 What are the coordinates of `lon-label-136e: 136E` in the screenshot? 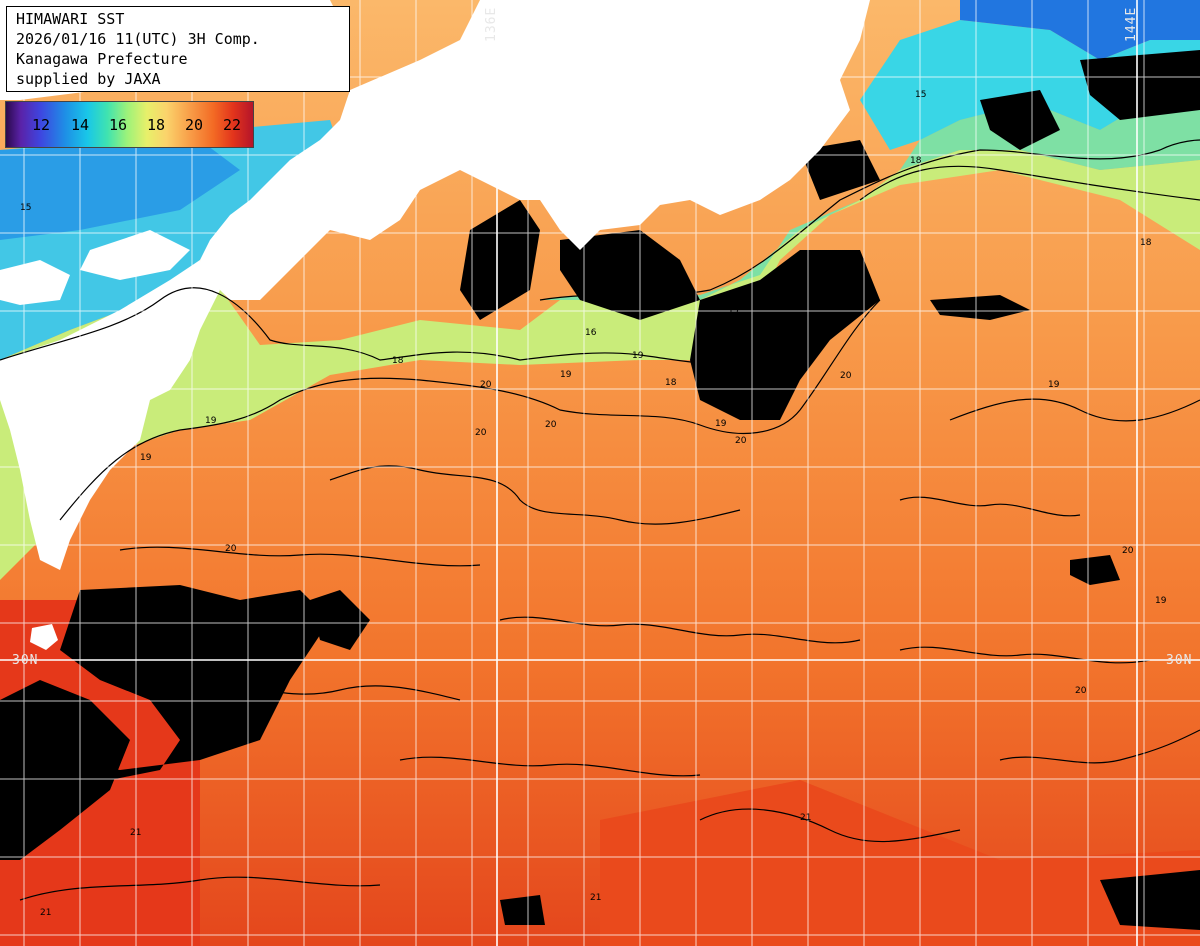 It's located at (491, 24).